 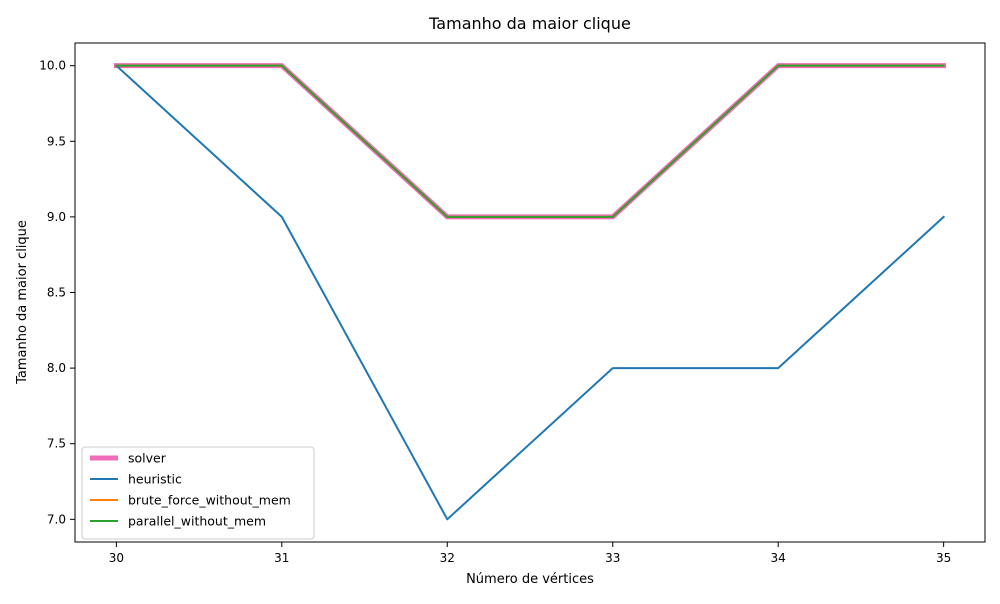 What do you see at coordinates (530, 553) in the screenshot?
I see `x-axis: 30 31 32 33 34 35` at bounding box center [530, 553].